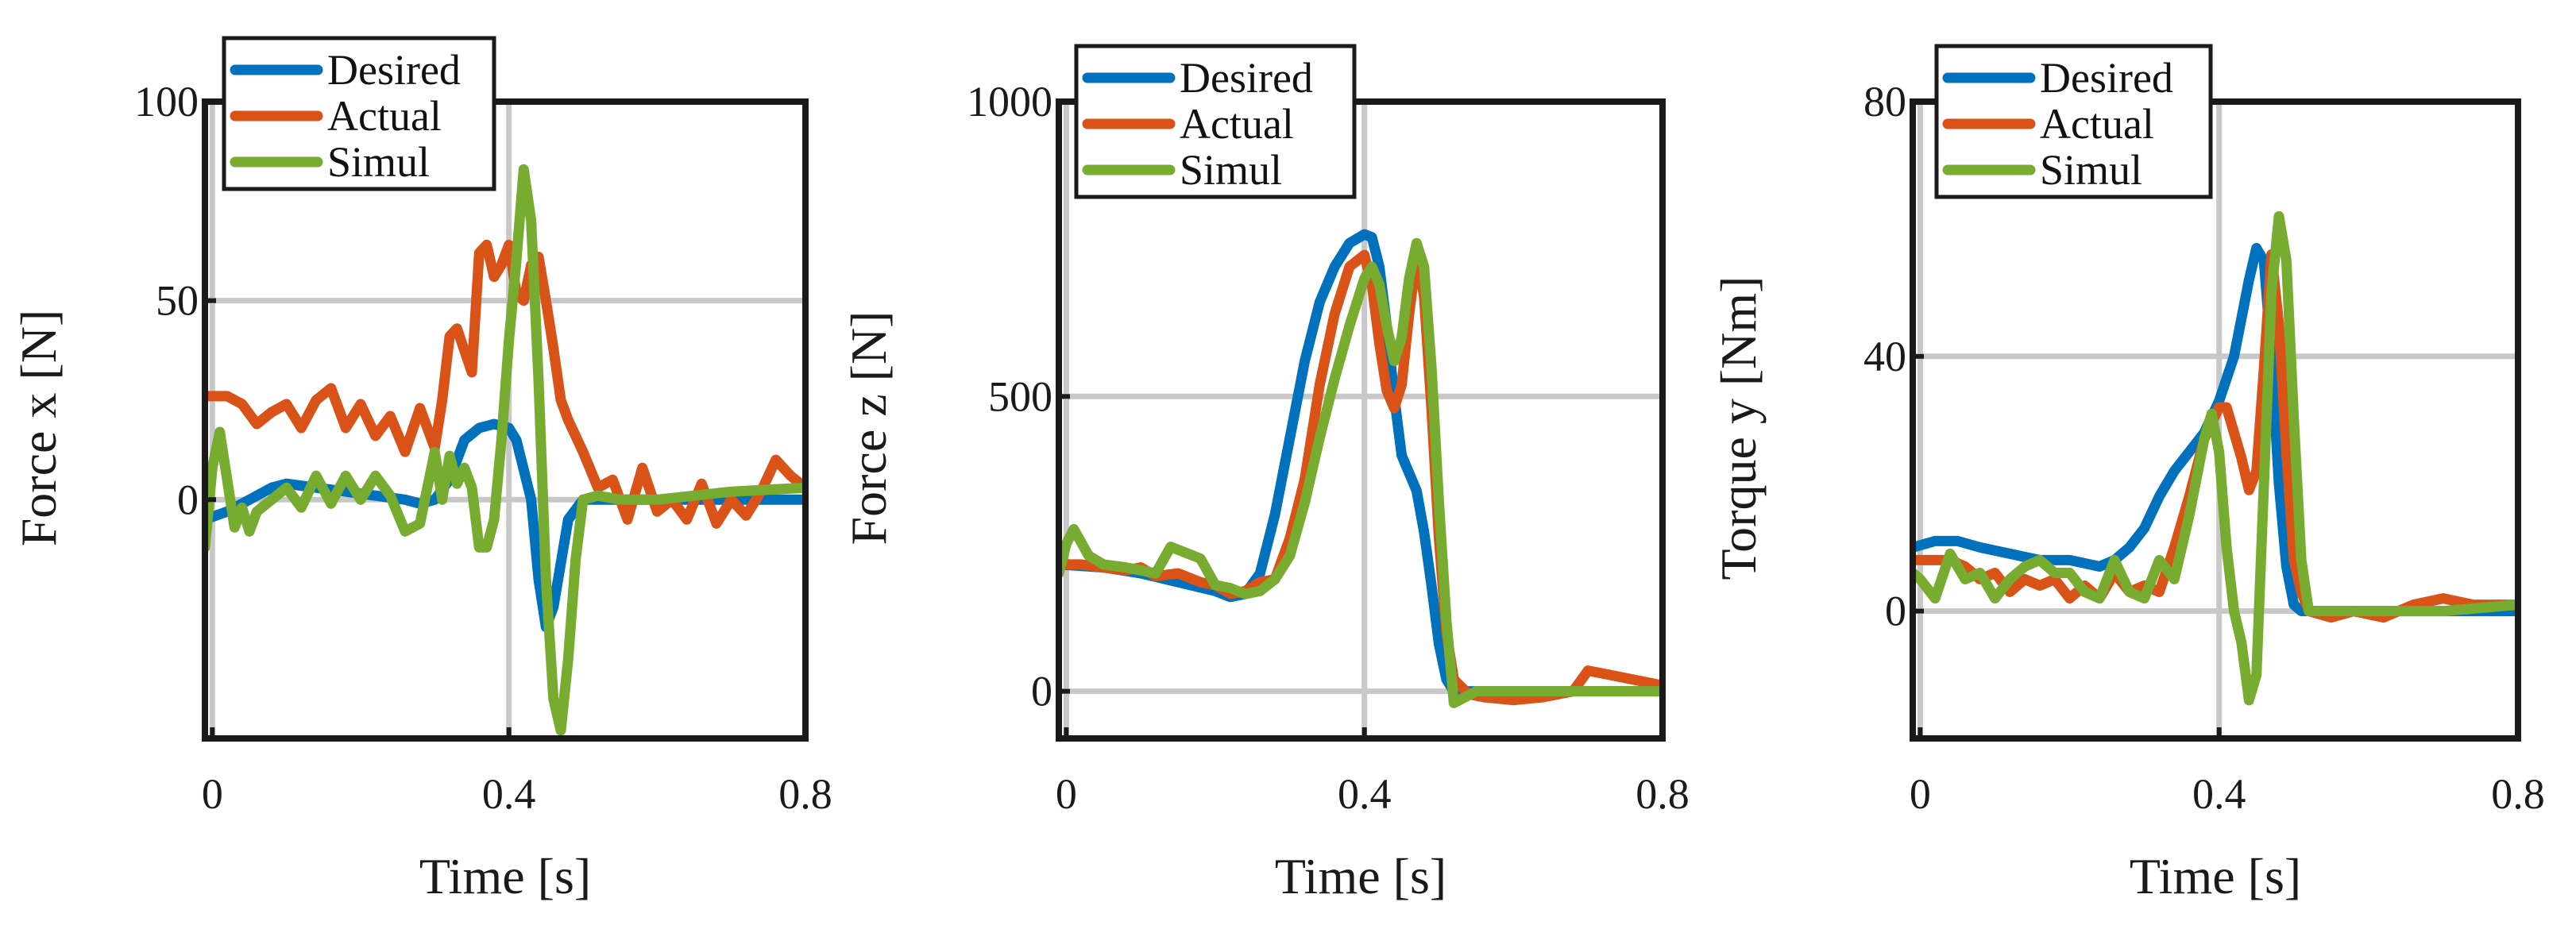 This screenshot has width=2576, height=929. Describe the element at coordinates (2091, 170) in the screenshot. I see `chart-3-legend-label-simul: Simul` at that location.